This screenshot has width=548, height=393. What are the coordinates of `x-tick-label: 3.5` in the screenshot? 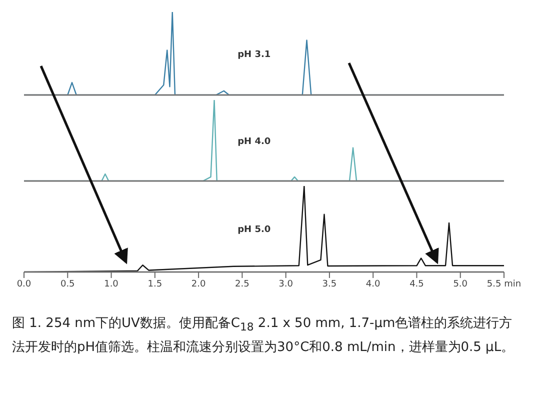 It's located at (329, 284).